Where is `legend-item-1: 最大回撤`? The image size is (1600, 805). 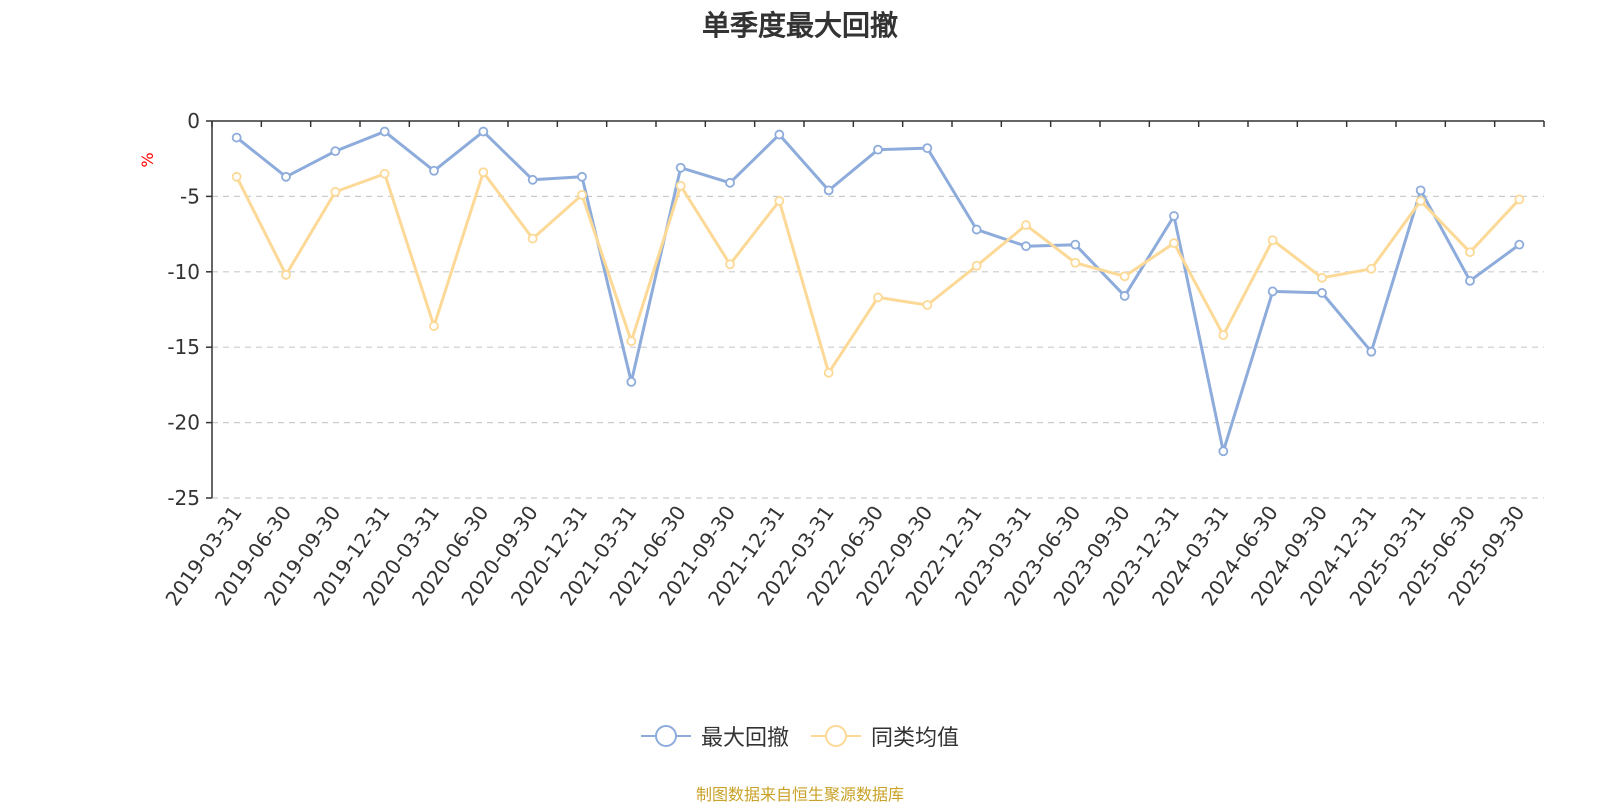 legend-item-1: 最大回撤 is located at coordinates (714, 736).